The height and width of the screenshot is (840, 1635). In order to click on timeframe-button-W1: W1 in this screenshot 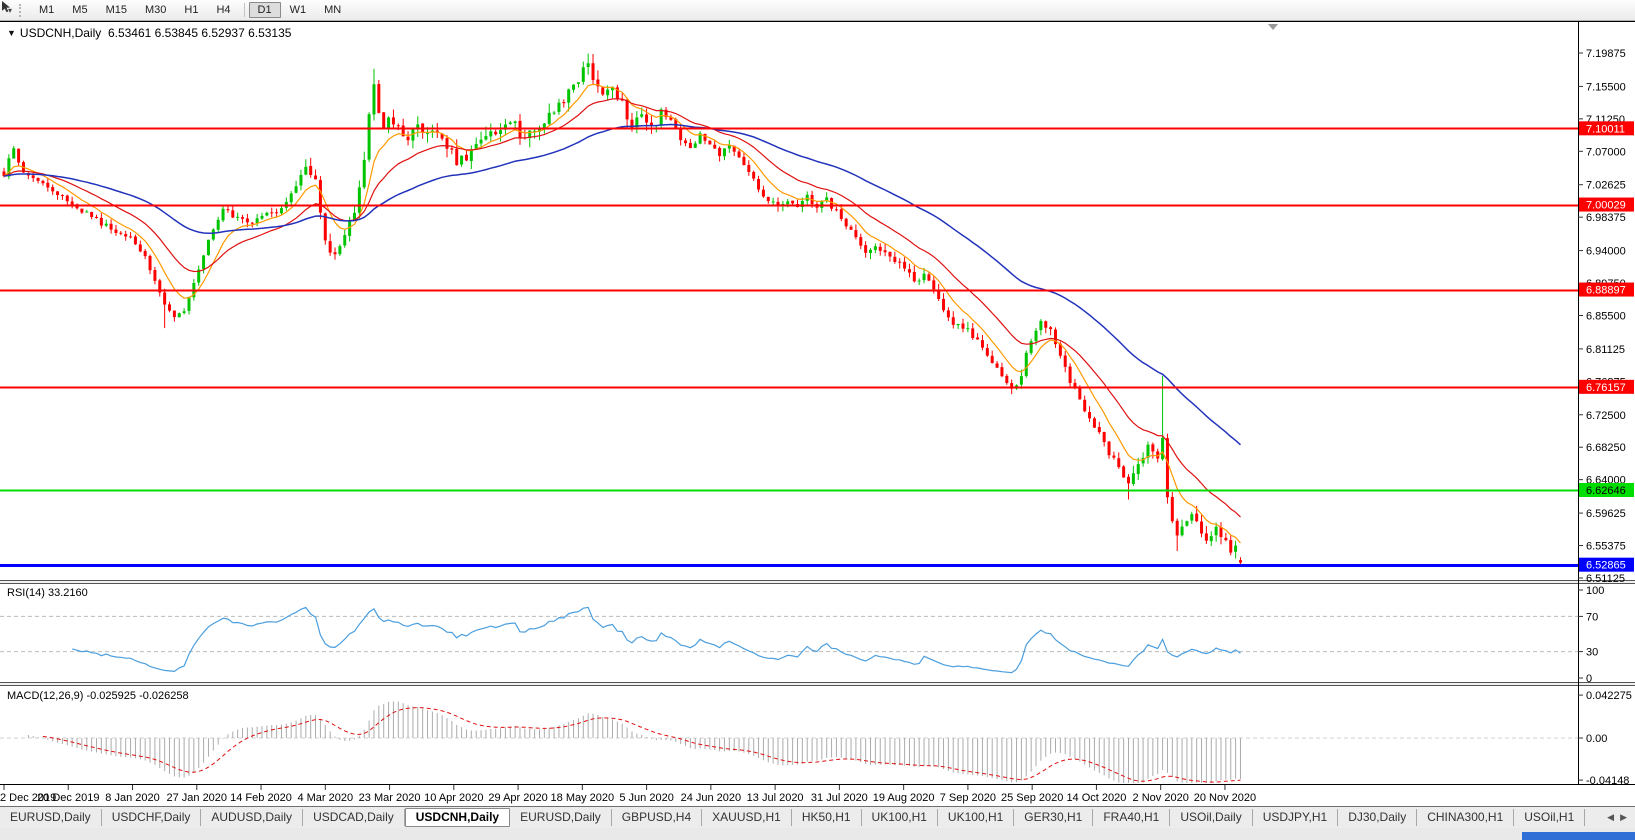, I will do `click(298, 10)`.